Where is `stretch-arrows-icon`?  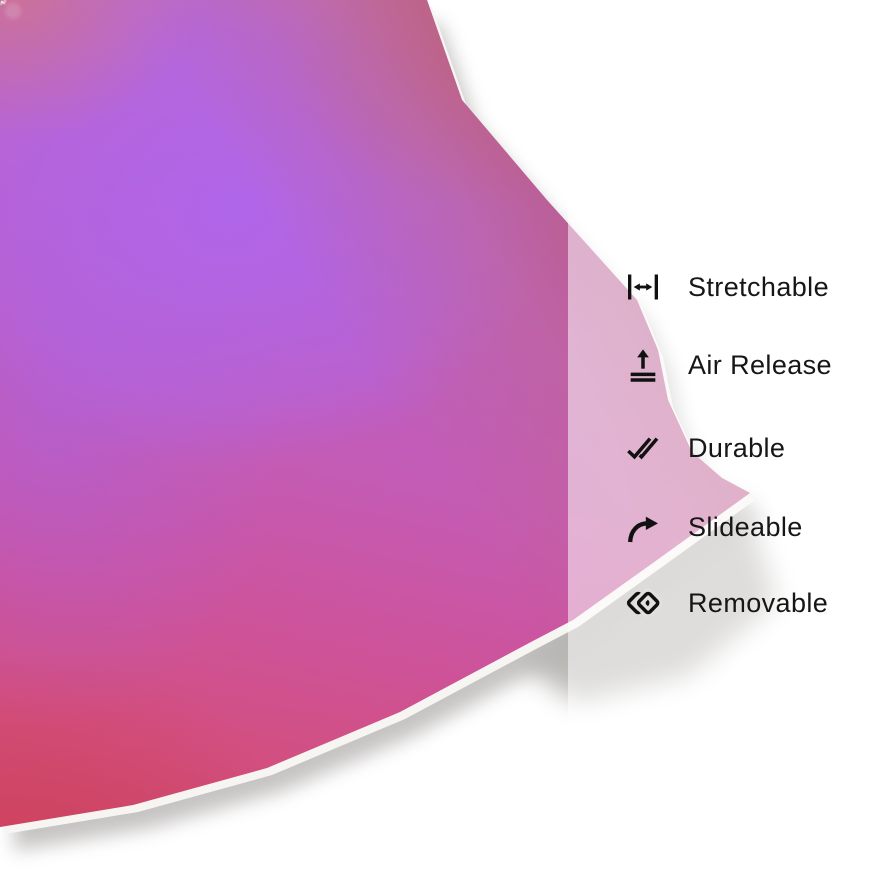
stretch-arrows-icon is located at coordinates (643, 287).